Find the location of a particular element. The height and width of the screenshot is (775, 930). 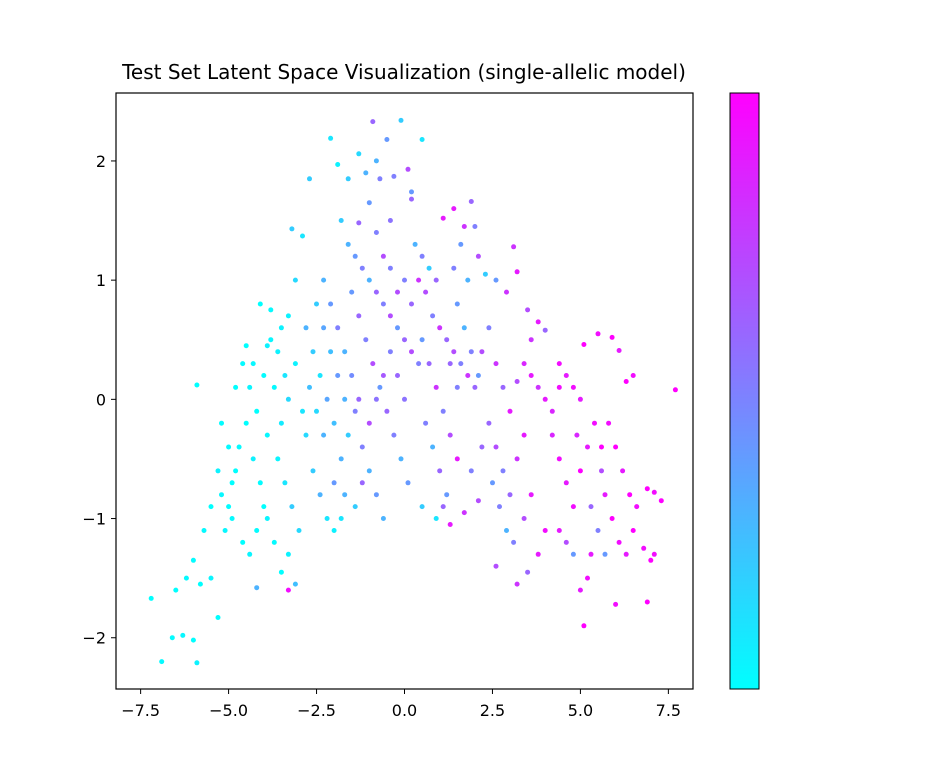

y-tick-label: 2 is located at coordinates (101, 161).